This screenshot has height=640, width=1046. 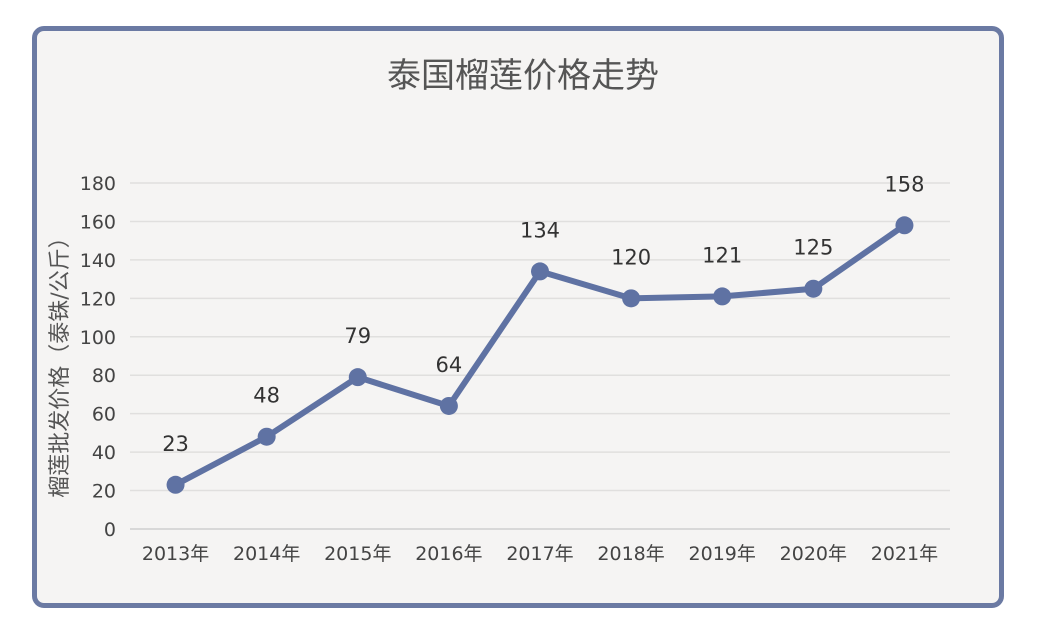 What do you see at coordinates (175, 444) in the screenshot?
I see `data-label: 23` at bounding box center [175, 444].